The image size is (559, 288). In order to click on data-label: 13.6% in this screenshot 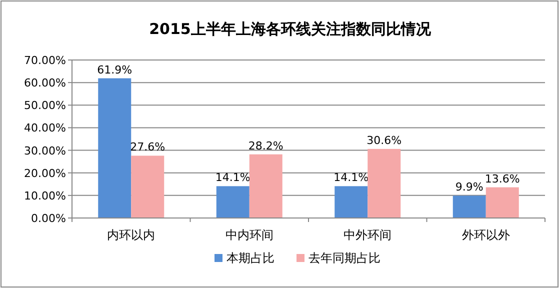, I will do `click(502, 179)`.